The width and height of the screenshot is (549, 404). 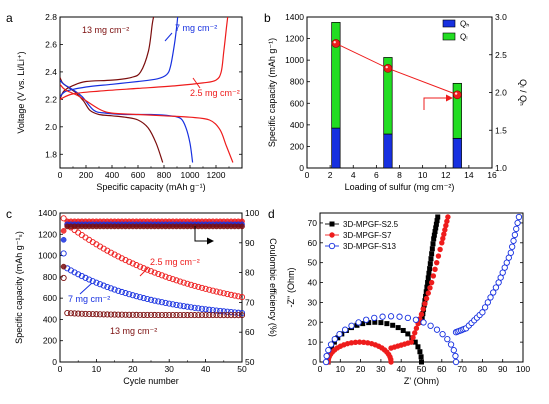 What do you see at coordinates (330, 175) in the screenshot?
I see `x-tick-label: 2` at bounding box center [330, 175].